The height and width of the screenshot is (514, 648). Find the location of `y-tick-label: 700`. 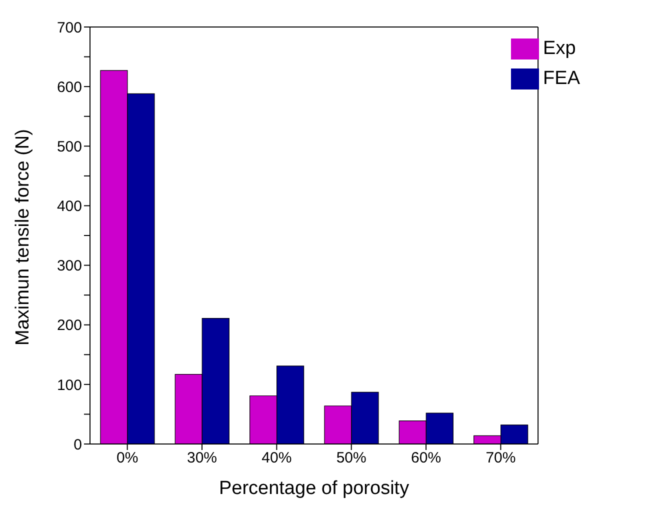

y-tick-label: 700 is located at coordinates (69, 27).